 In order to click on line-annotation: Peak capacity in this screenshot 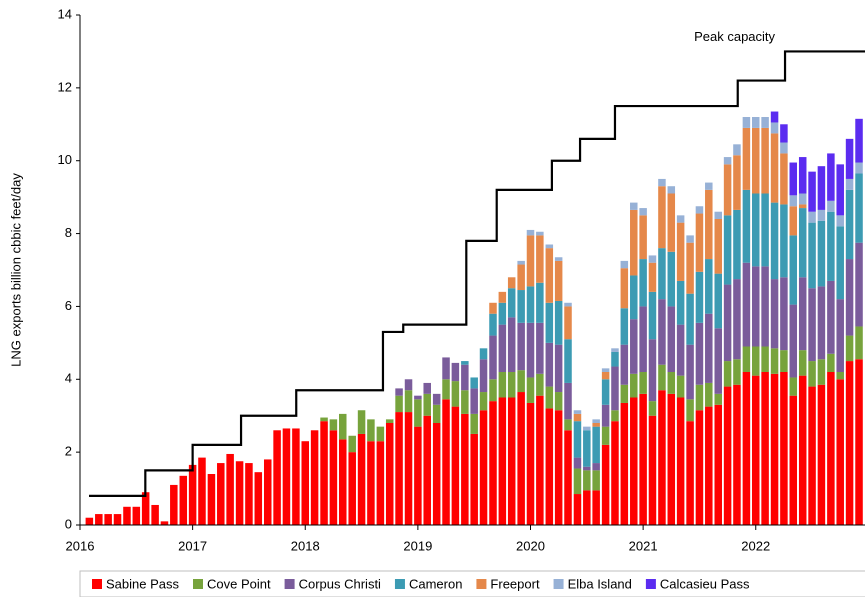, I will do `click(734, 36)`.